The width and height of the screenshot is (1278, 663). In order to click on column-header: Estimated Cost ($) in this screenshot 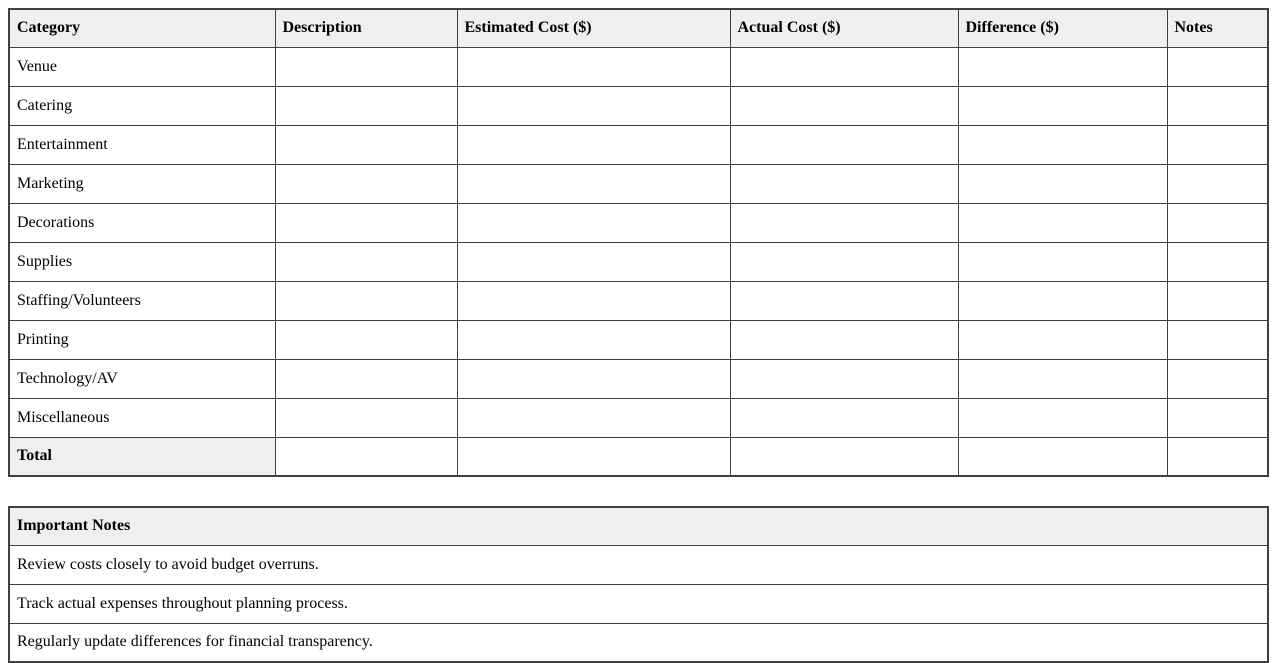, I will do `click(593, 28)`.